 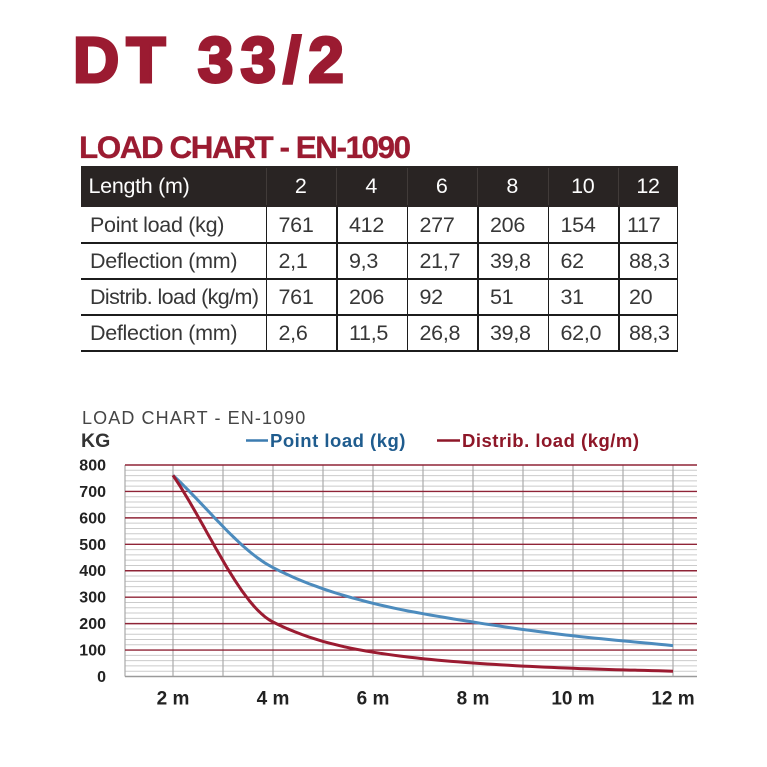 What do you see at coordinates (194, 418) in the screenshot?
I see `svg-text: LOAD CHART - EN-1090` at bounding box center [194, 418].